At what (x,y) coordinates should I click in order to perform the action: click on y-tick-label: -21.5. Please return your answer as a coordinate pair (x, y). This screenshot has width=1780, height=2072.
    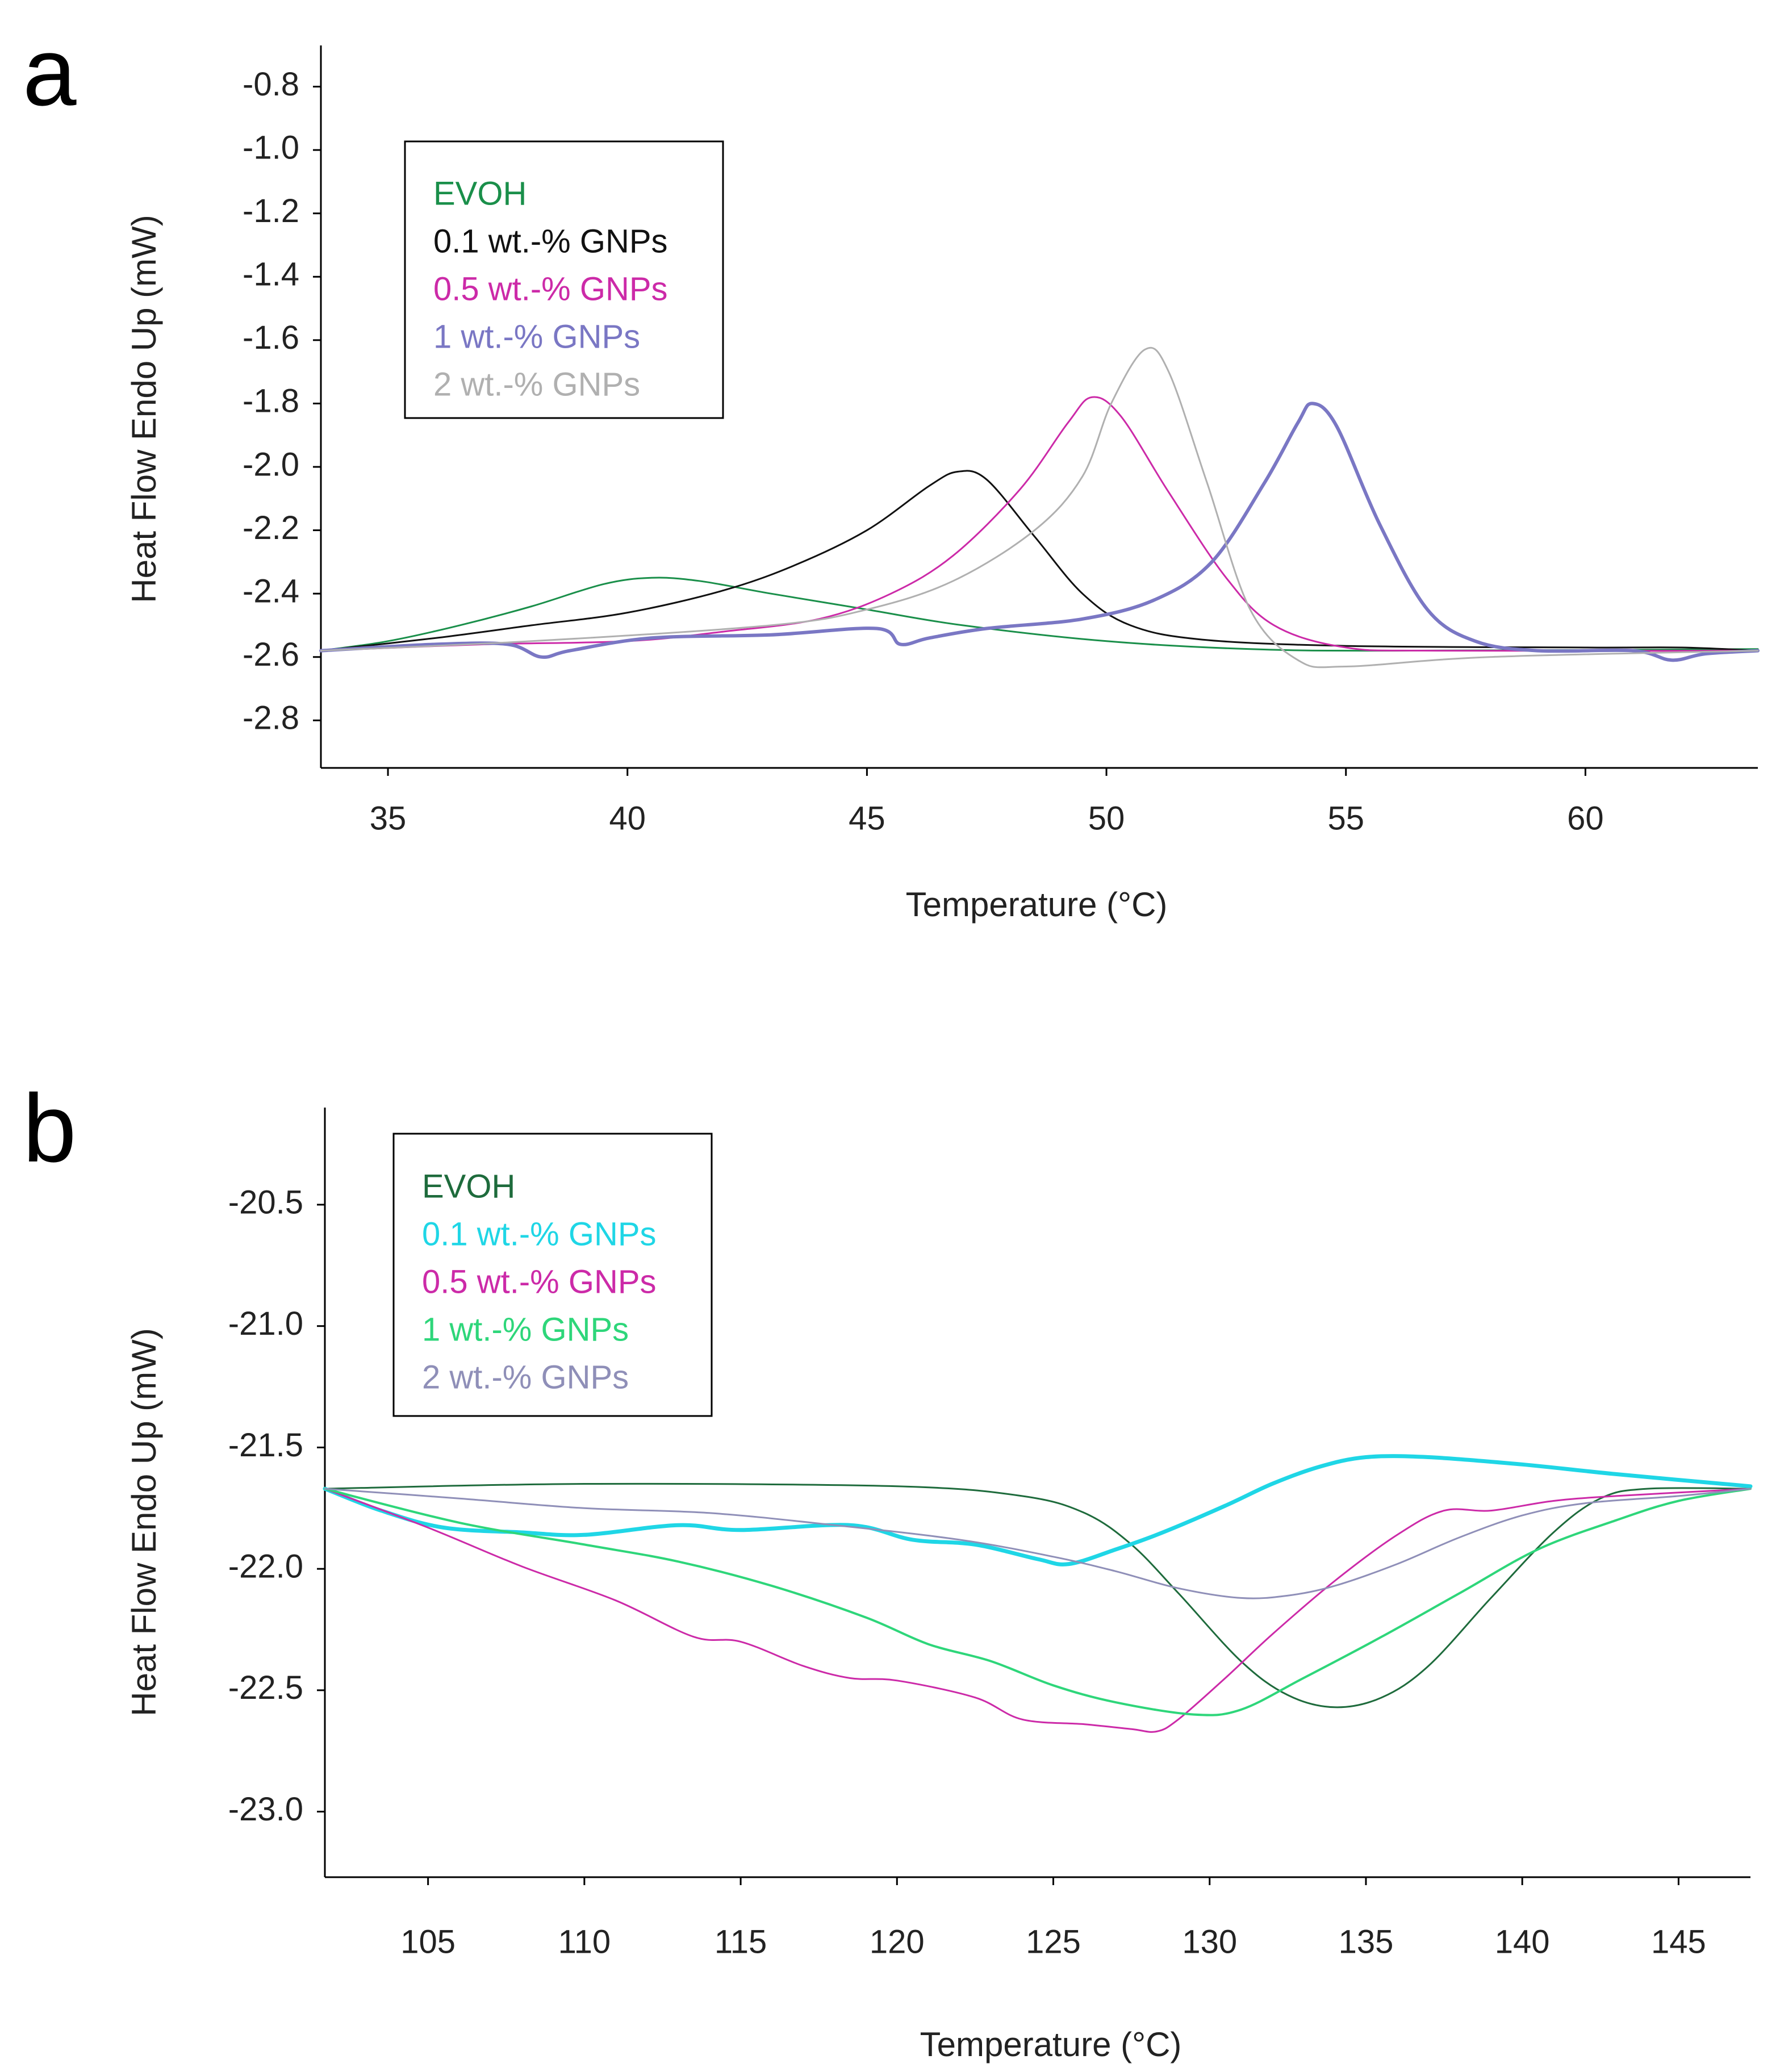
    Looking at the image, I should click on (265, 1445).